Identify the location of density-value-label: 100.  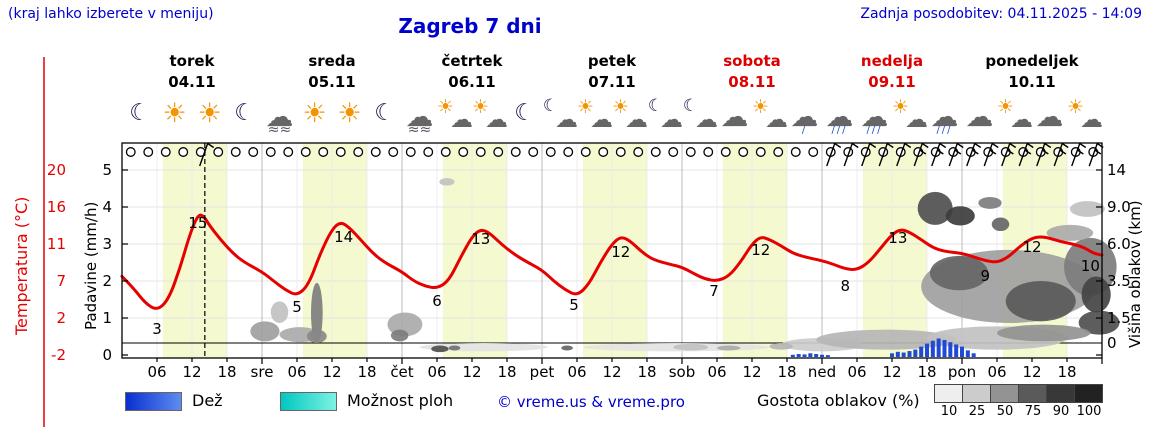
(1089, 411).